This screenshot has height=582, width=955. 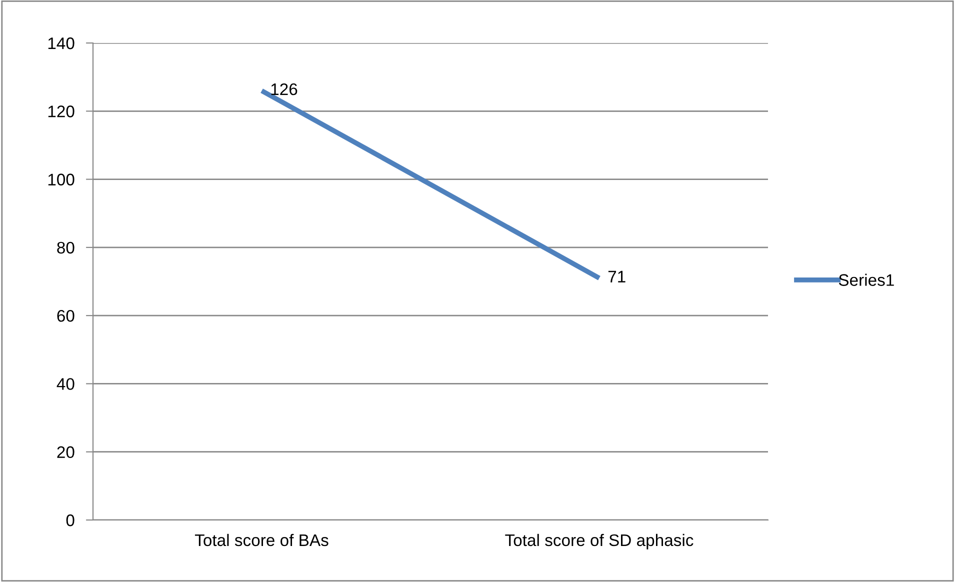 I want to click on y-tick-label: 60, so click(x=65, y=316).